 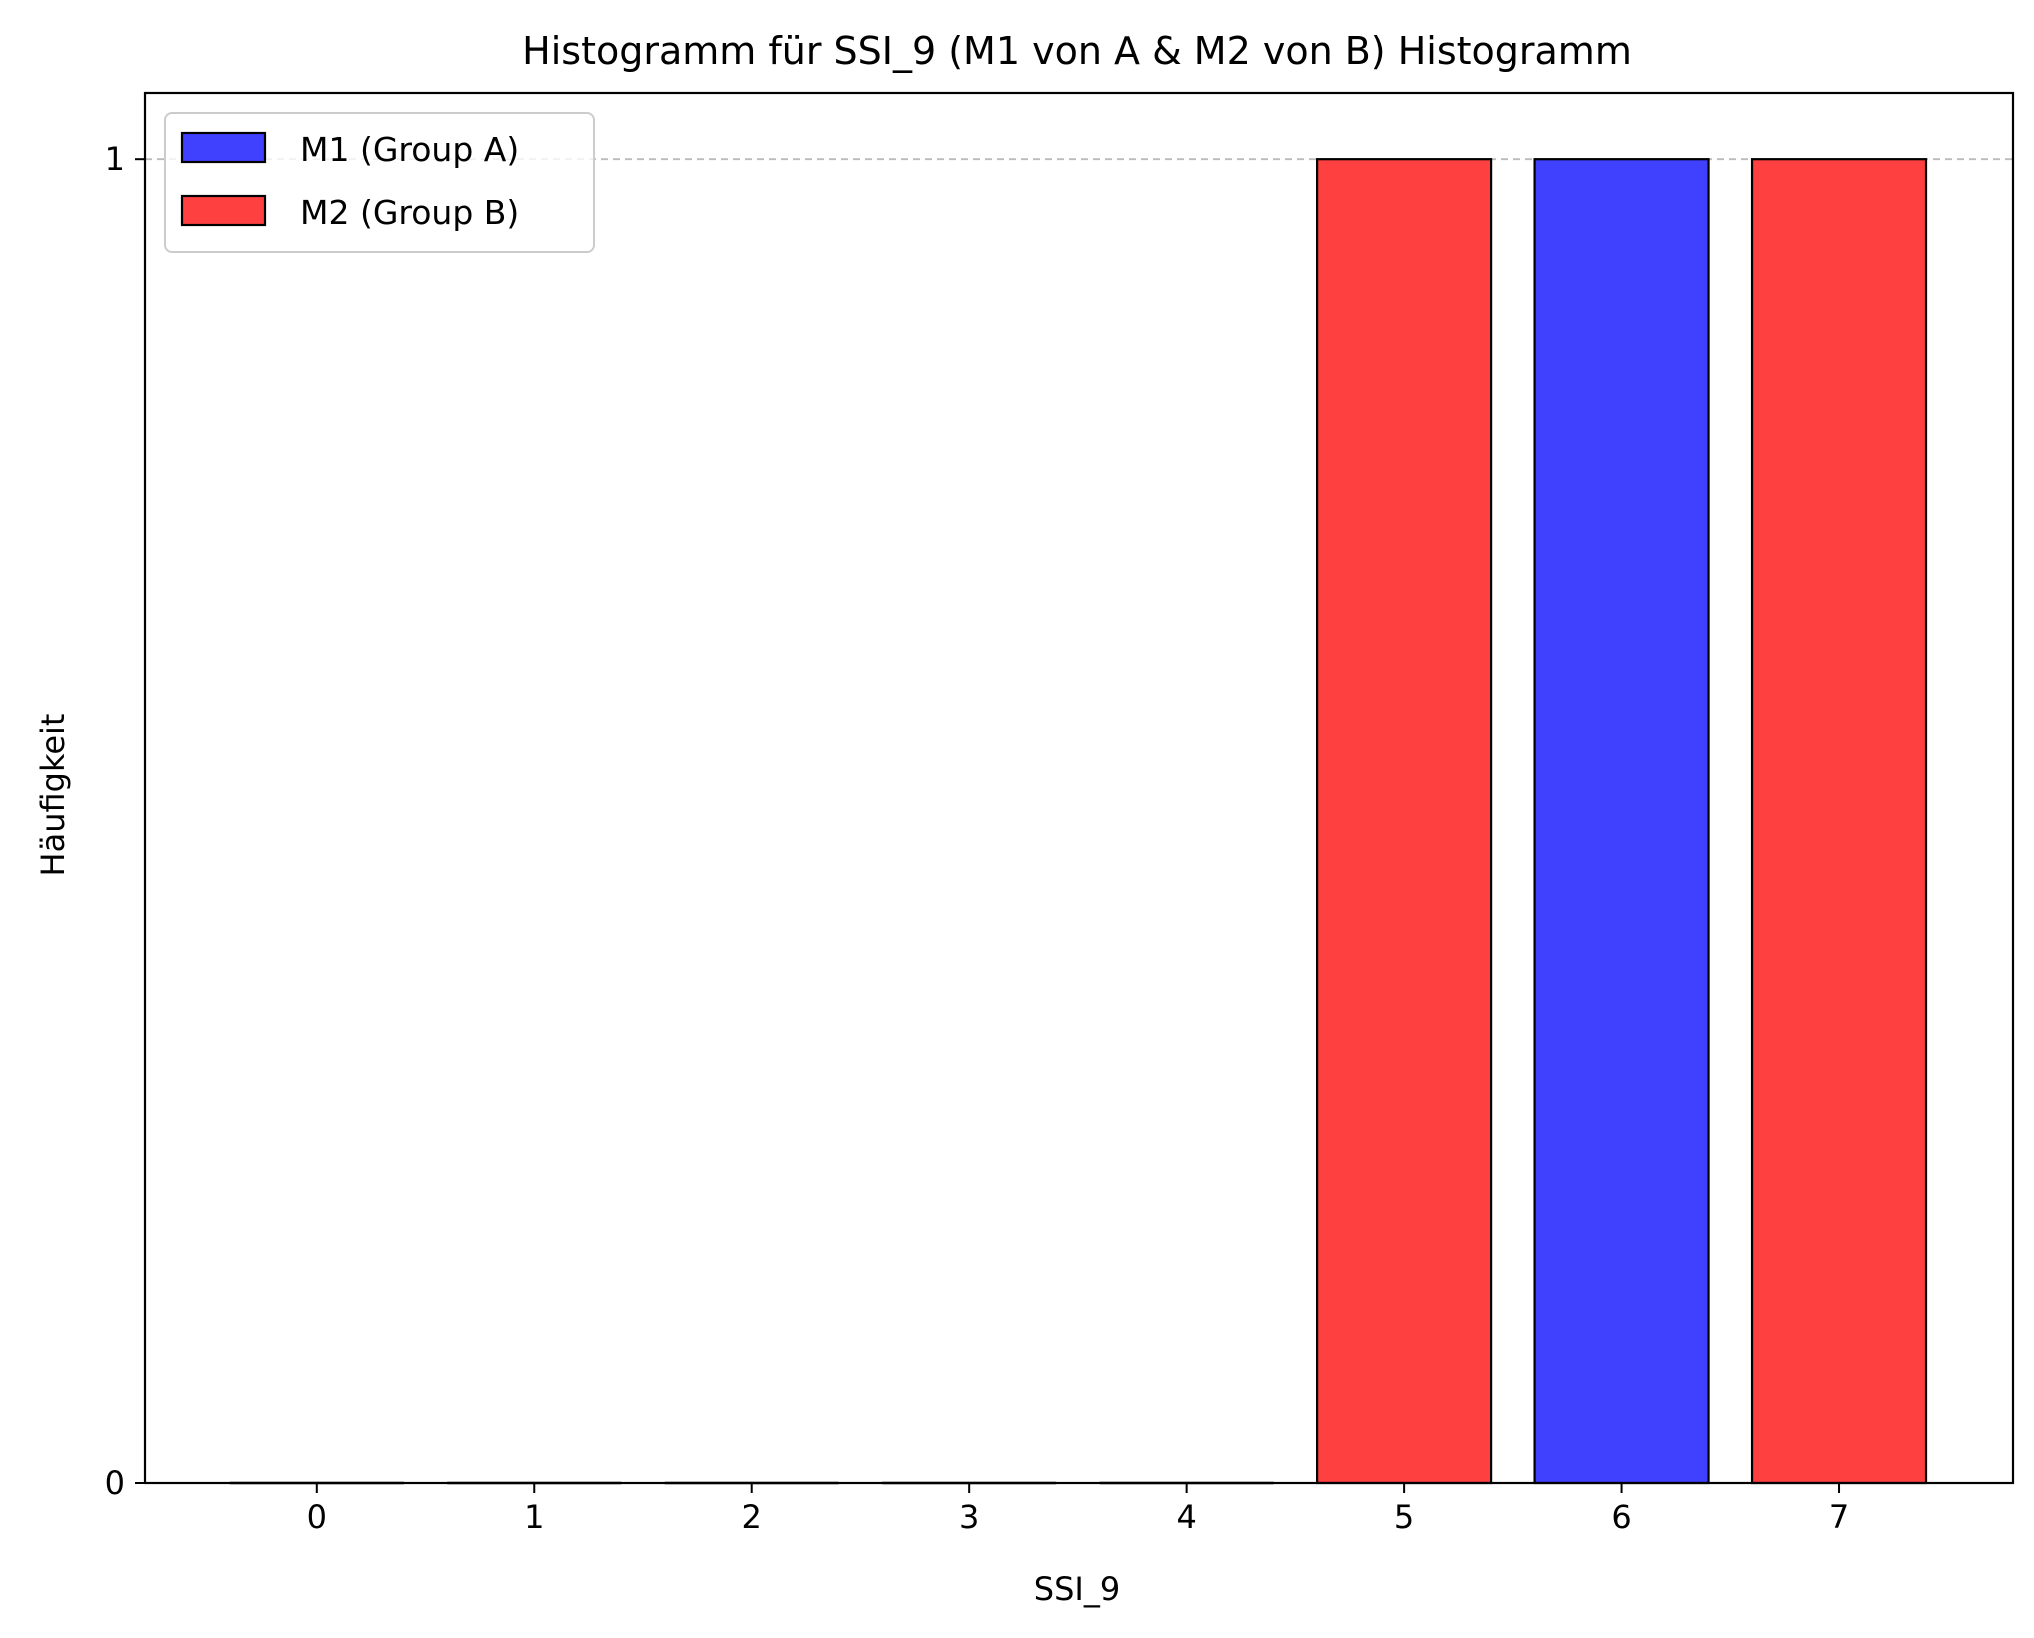 I want to click on y-axis-ticks: 01, so click(x=125, y=821).